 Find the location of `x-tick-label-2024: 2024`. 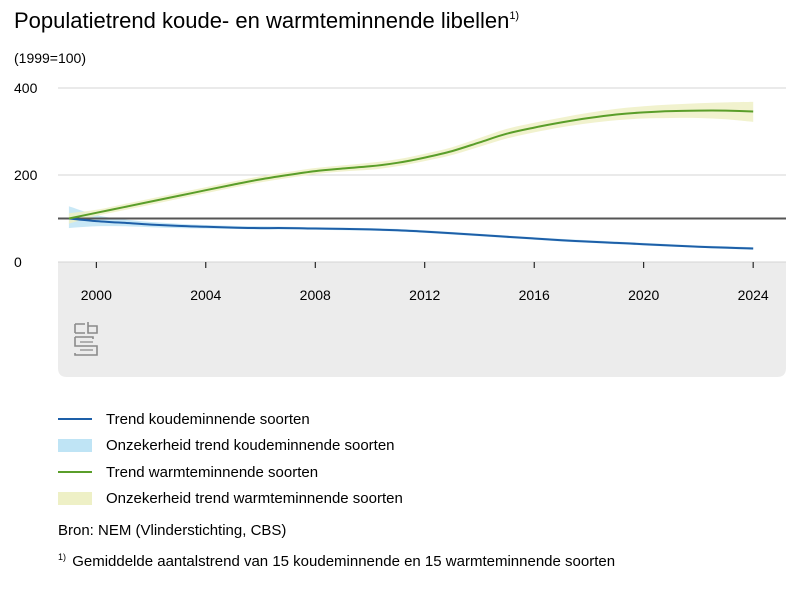

x-tick-label-2024: 2024 is located at coordinates (753, 295).